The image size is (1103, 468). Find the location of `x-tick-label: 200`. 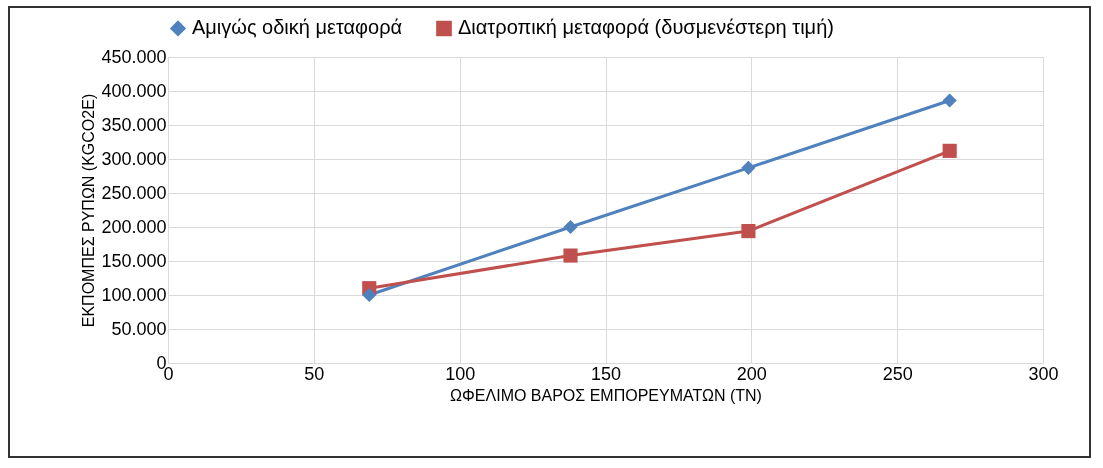

x-tick-label: 200 is located at coordinates (751, 373).